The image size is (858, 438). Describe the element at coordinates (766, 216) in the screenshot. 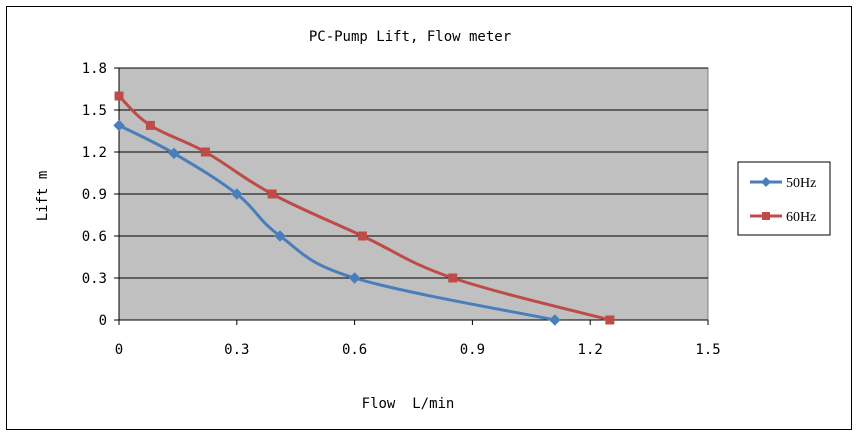

I see `legend-marker-60hz` at that location.